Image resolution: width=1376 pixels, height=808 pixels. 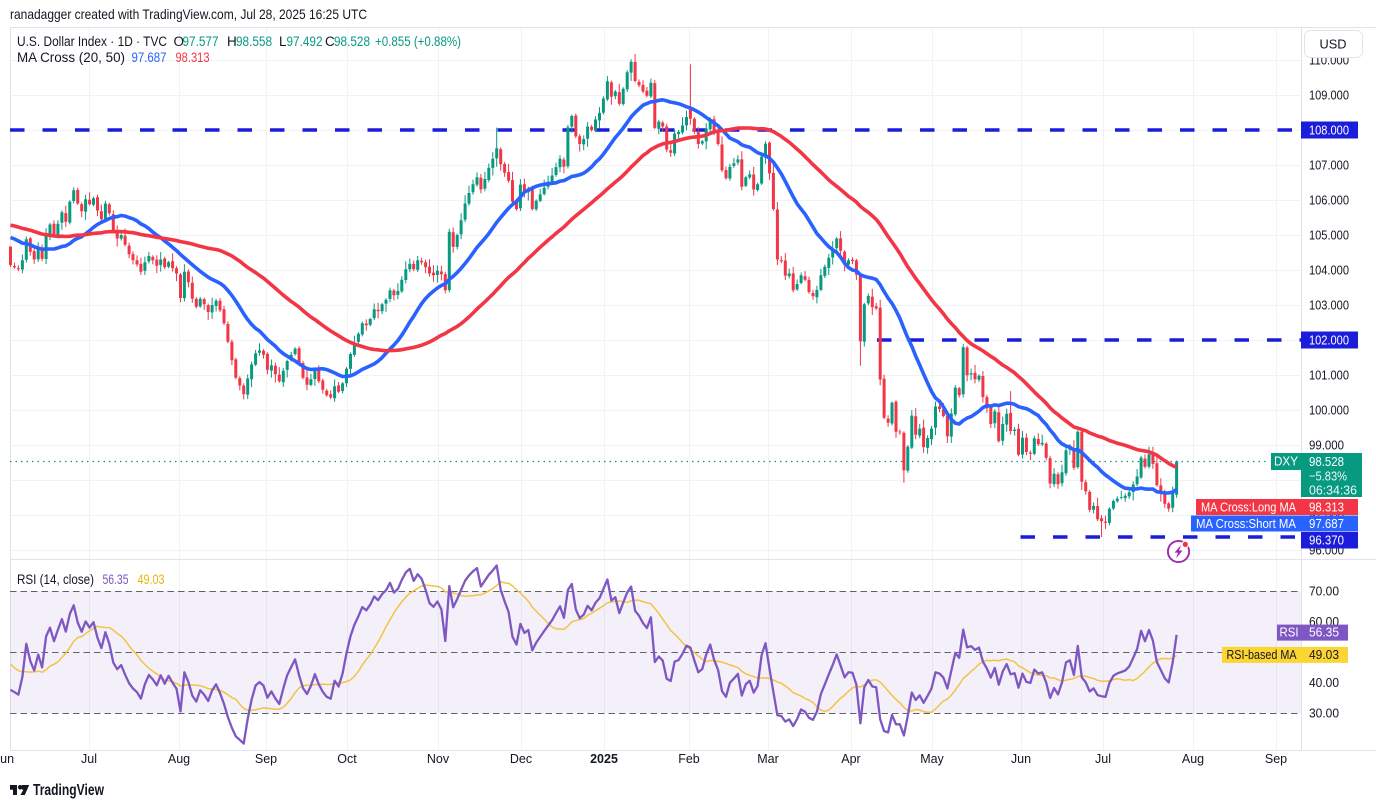 What do you see at coordinates (521, 759) in the screenshot?
I see `svg-text: Dec` at bounding box center [521, 759].